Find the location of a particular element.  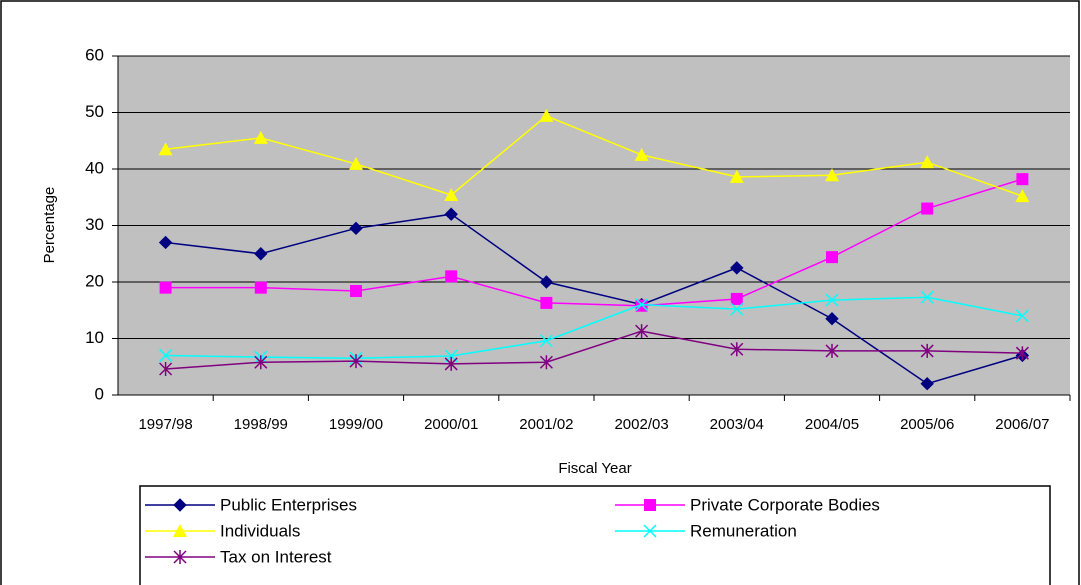

y-tick-label: 40 is located at coordinates (94, 167).